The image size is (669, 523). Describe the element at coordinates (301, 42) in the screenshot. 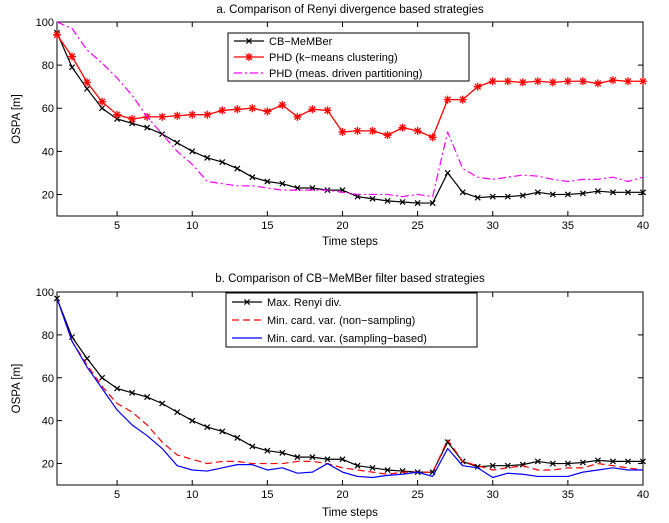

I see `legend-label: CB−MeMBer` at that location.